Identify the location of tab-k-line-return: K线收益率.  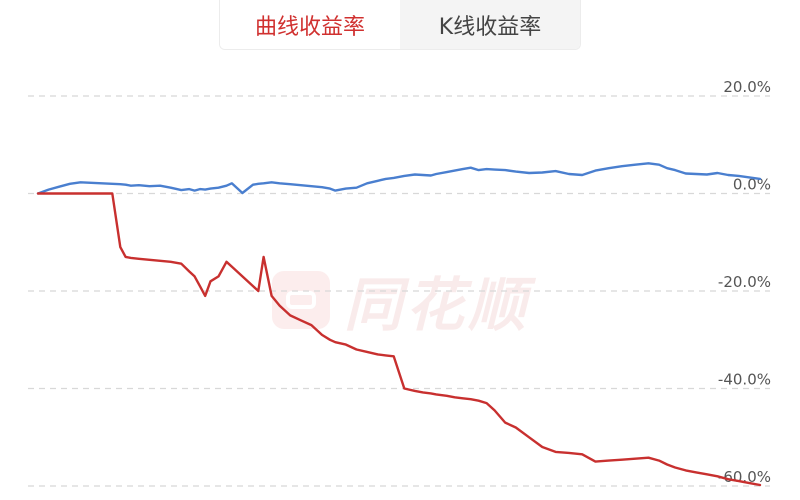
(490, 24).